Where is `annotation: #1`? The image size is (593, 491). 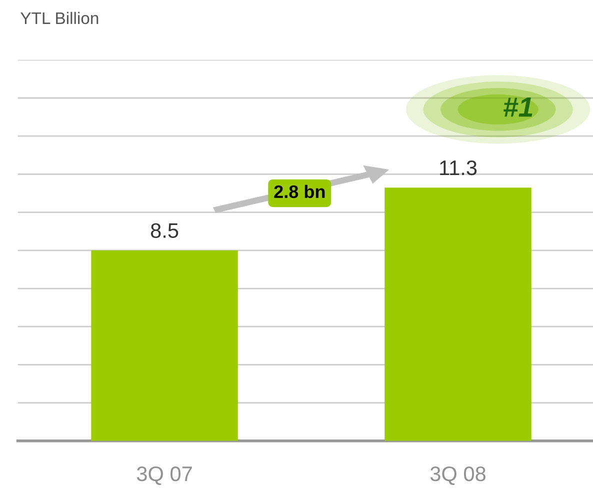 annotation: #1 is located at coordinates (518, 107).